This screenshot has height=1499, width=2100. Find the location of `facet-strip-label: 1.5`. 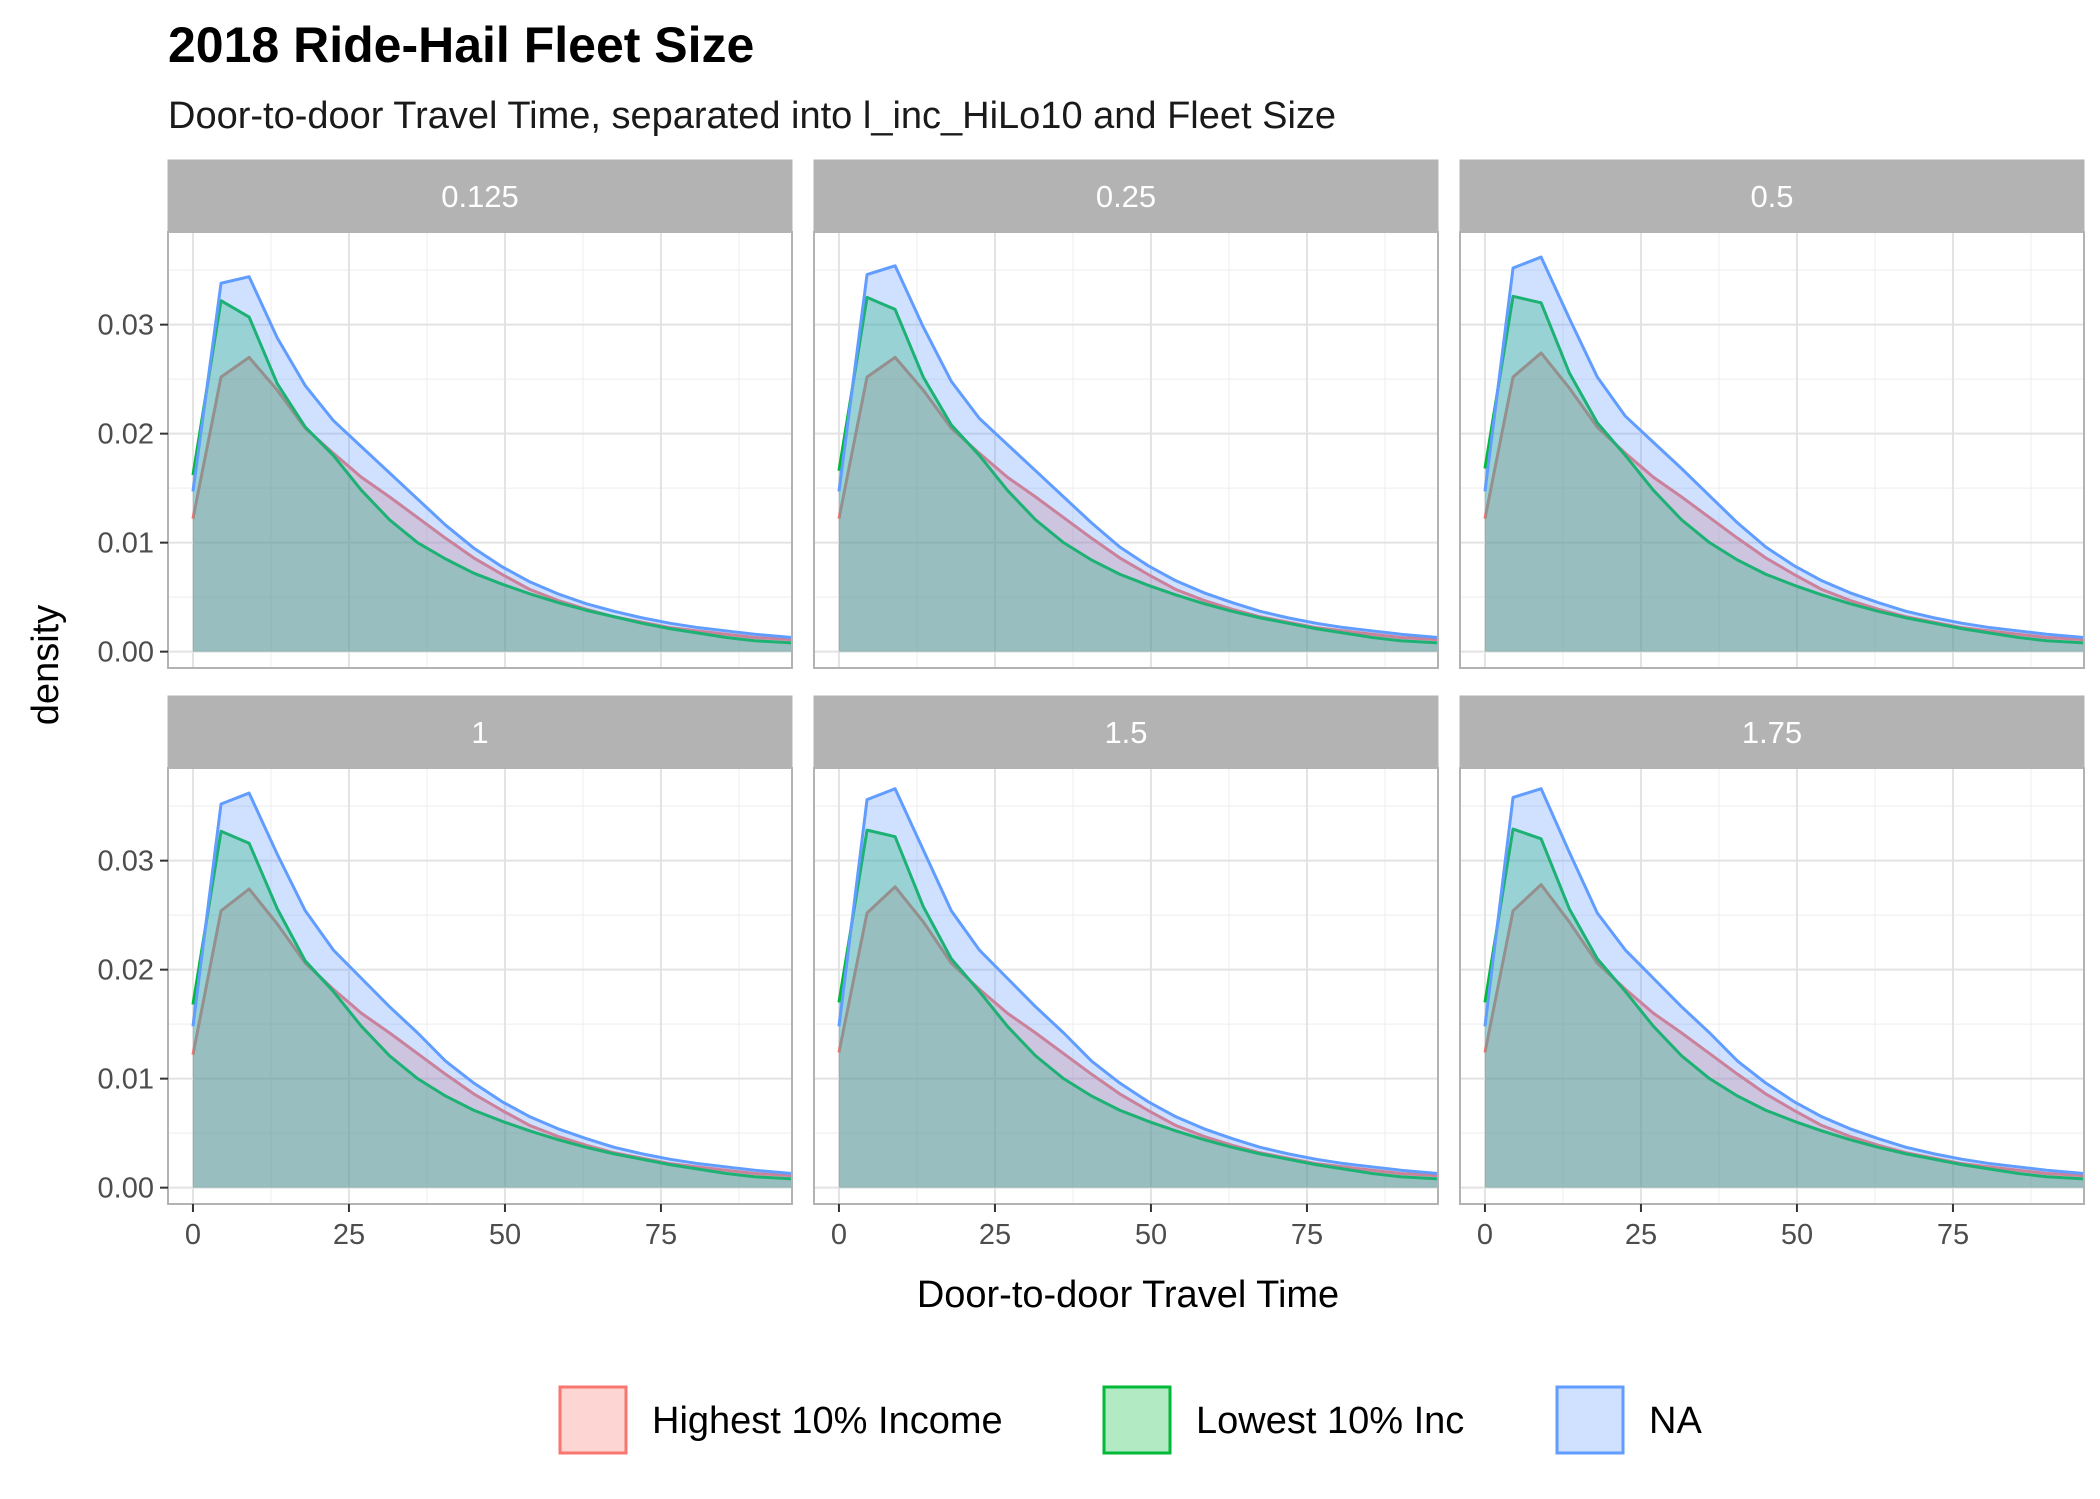

facet-strip-label: 1.5 is located at coordinates (1125, 732).